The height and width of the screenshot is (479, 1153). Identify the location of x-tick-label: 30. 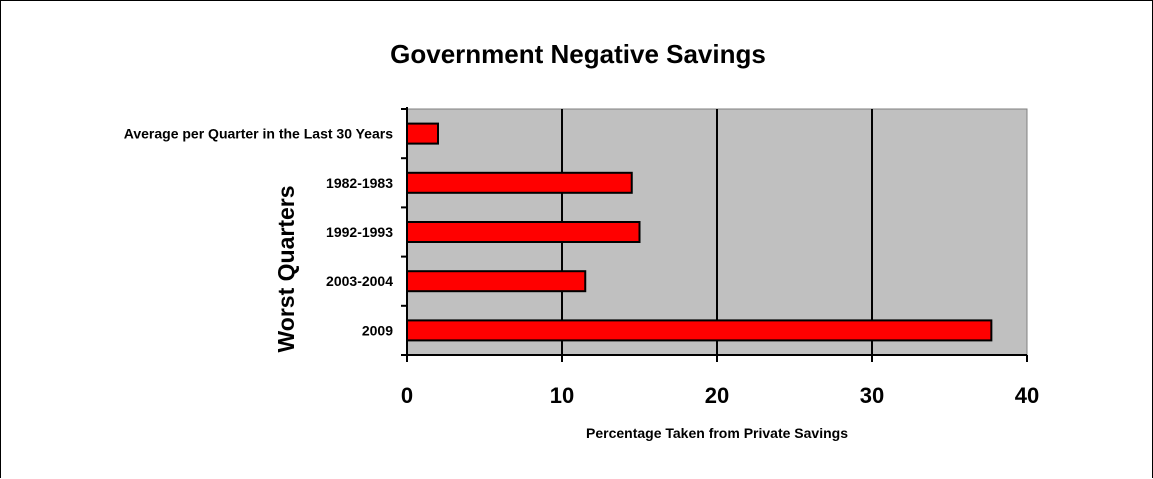
(872, 395).